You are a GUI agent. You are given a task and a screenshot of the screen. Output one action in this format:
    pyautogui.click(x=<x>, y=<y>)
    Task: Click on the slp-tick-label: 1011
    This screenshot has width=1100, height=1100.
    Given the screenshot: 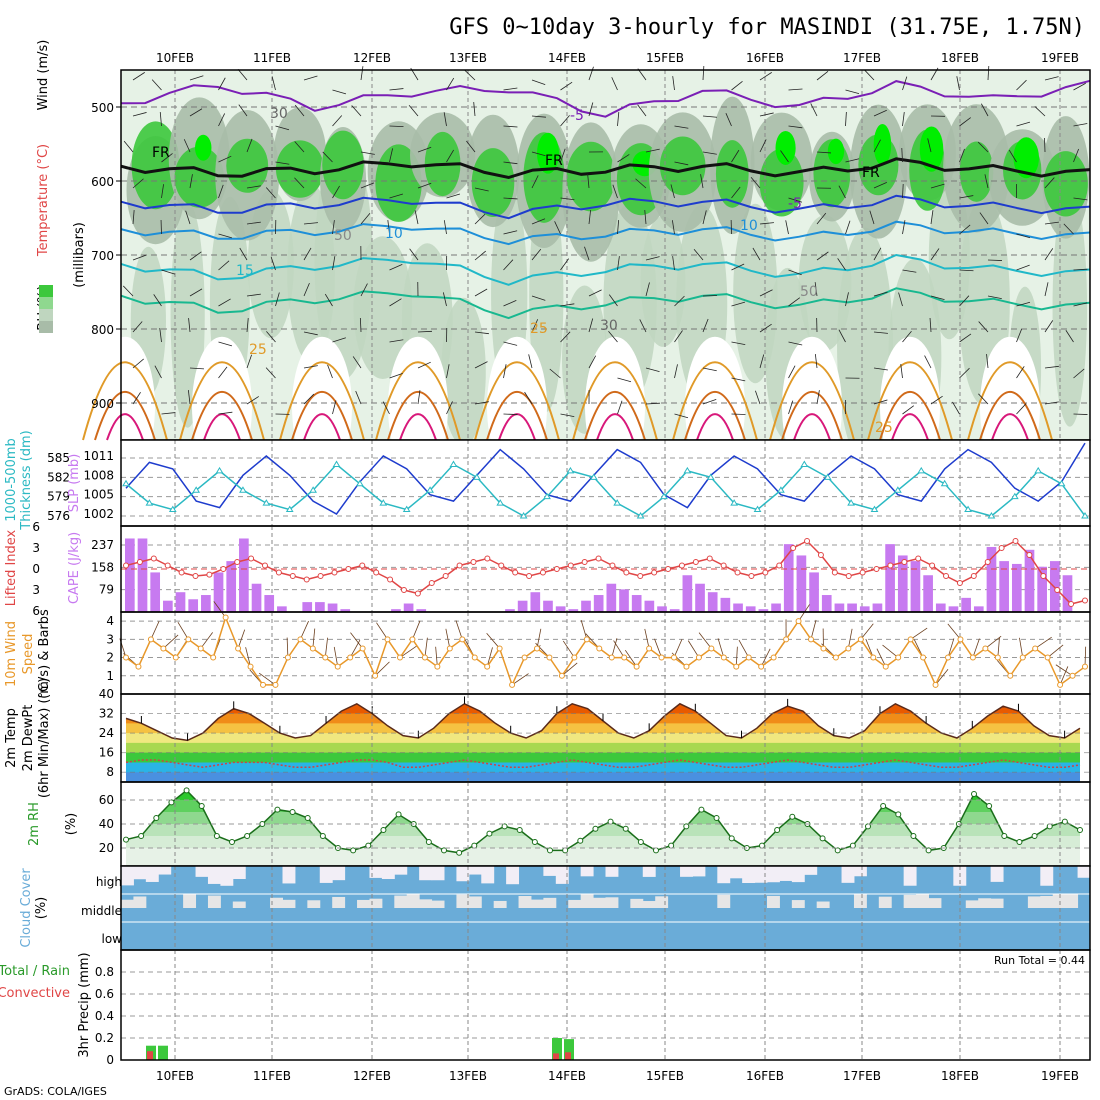 What is the action you would take?
    pyautogui.click(x=98, y=456)
    